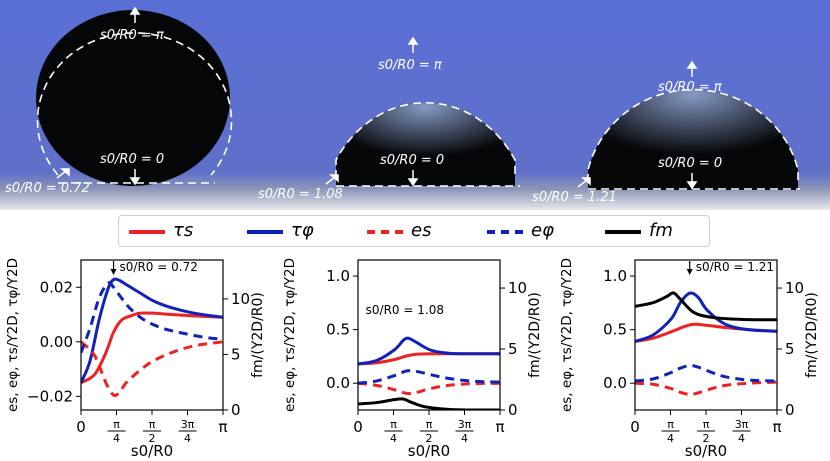 The height and width of the screenshot is (461, 830). What do you see at coordinates (132, 35) in the screenshot?
I see `drop1-top-label: s0/R0 = π` at bounding box center [132, 35].